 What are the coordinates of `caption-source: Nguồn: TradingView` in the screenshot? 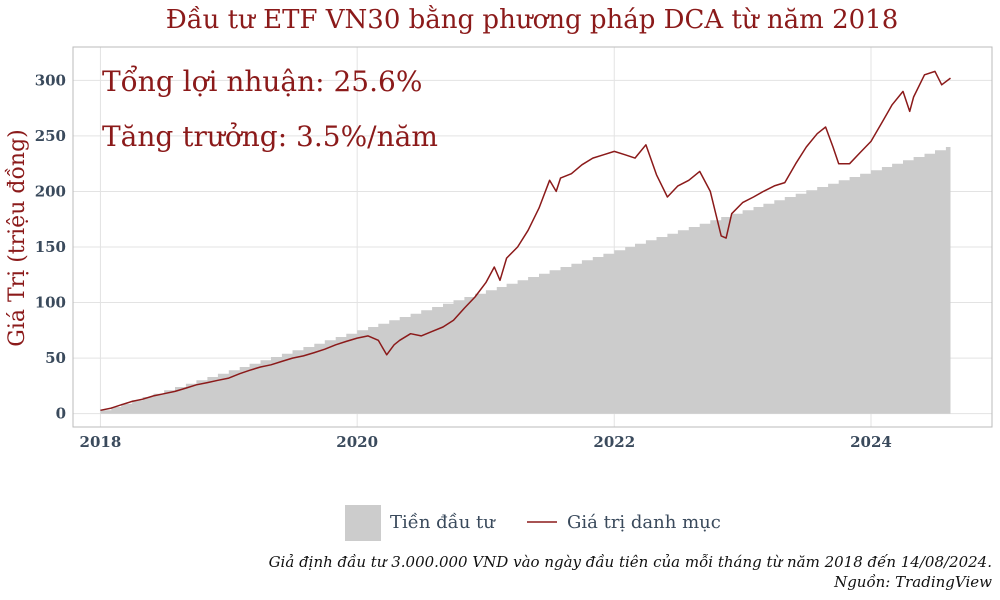 It's located at (912, 582).